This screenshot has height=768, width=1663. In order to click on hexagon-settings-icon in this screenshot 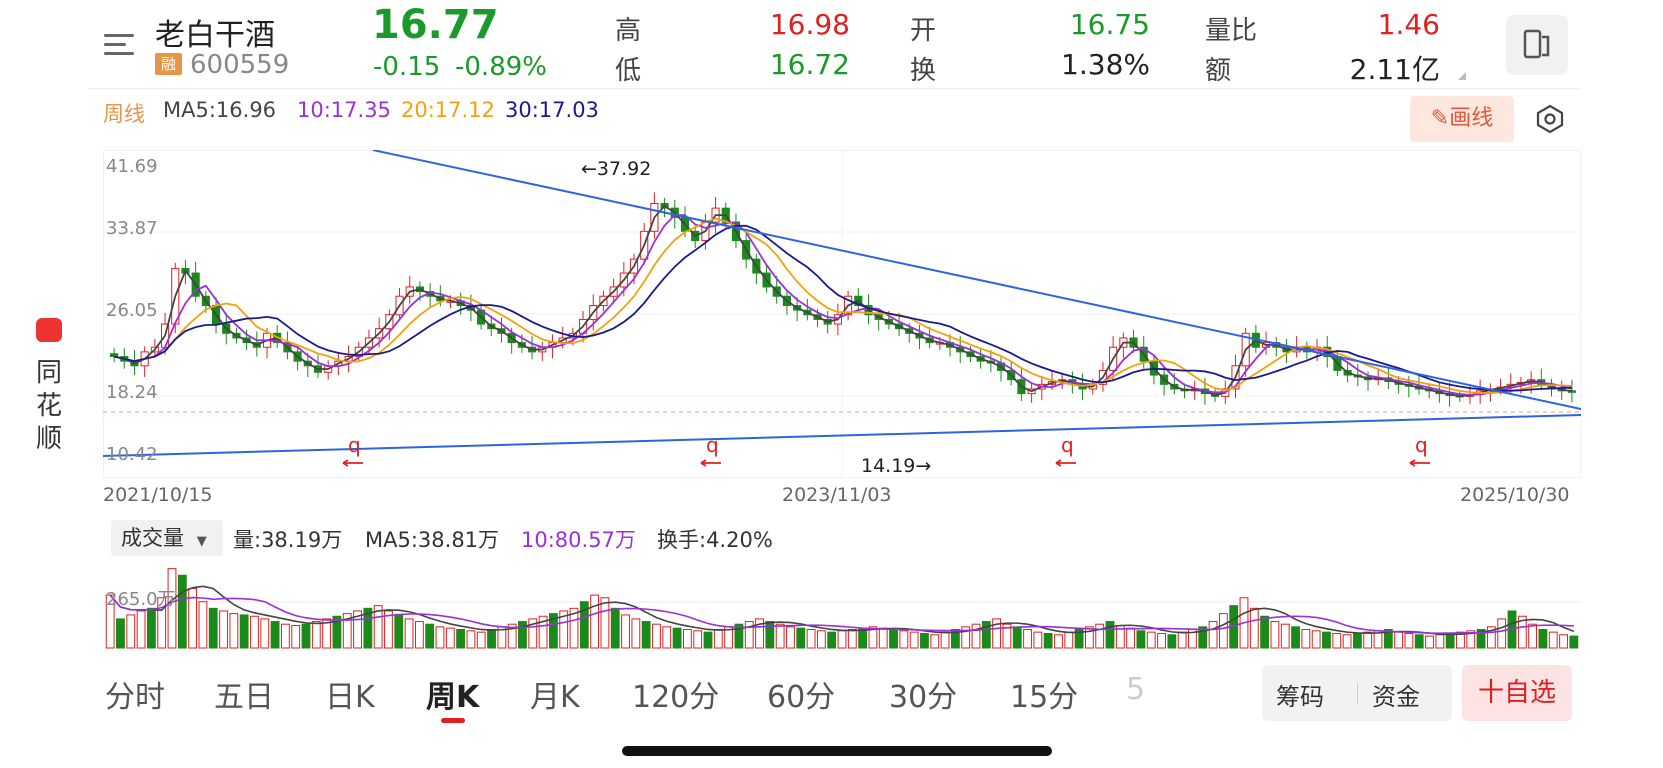, I will do `click(1550, 119)`.